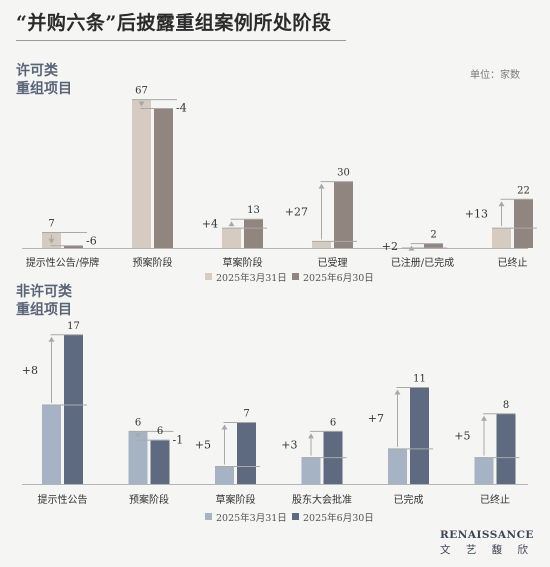  What do you see at coordinates (44, 301) in the screenshot?
I see `section-label-nonpermit: 非许可类 重组项目` at bounding box center [44, 301].